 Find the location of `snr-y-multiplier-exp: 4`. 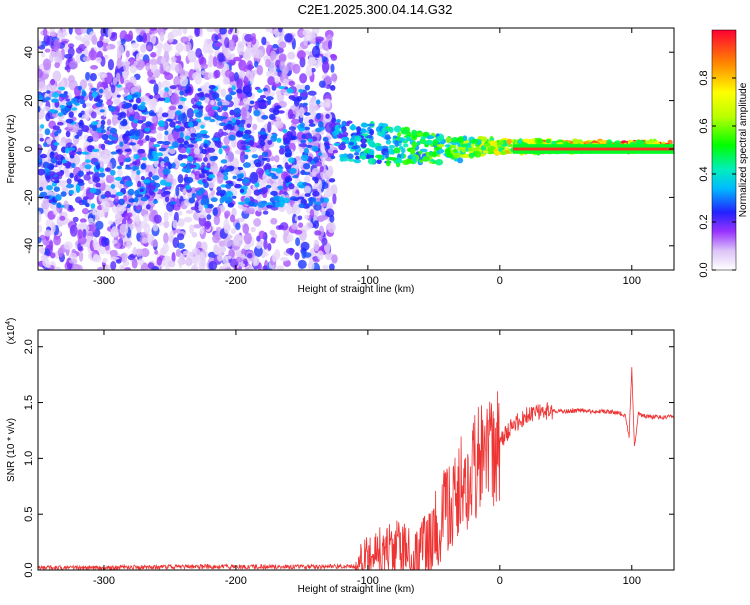

snr-y-multiplier-exp: 4 is located at coordinates (8, 323).